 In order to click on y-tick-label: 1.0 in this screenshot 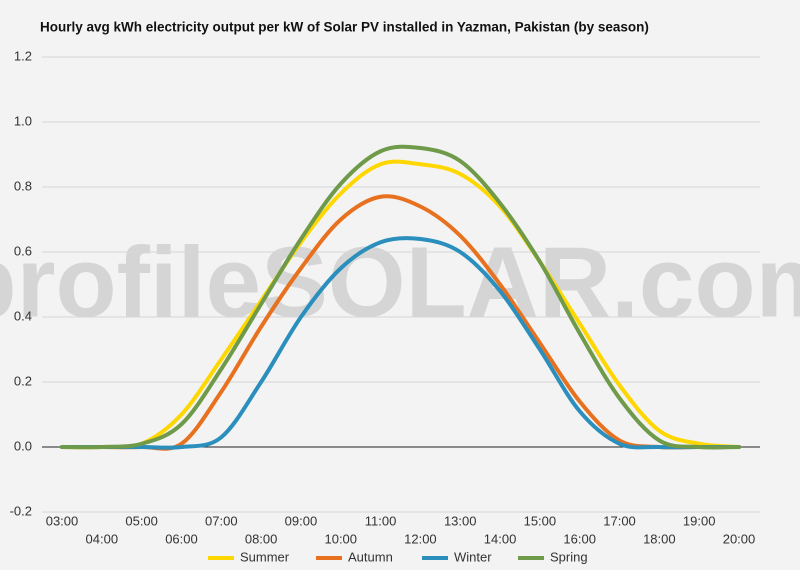, I will do `click(23, 120)`.